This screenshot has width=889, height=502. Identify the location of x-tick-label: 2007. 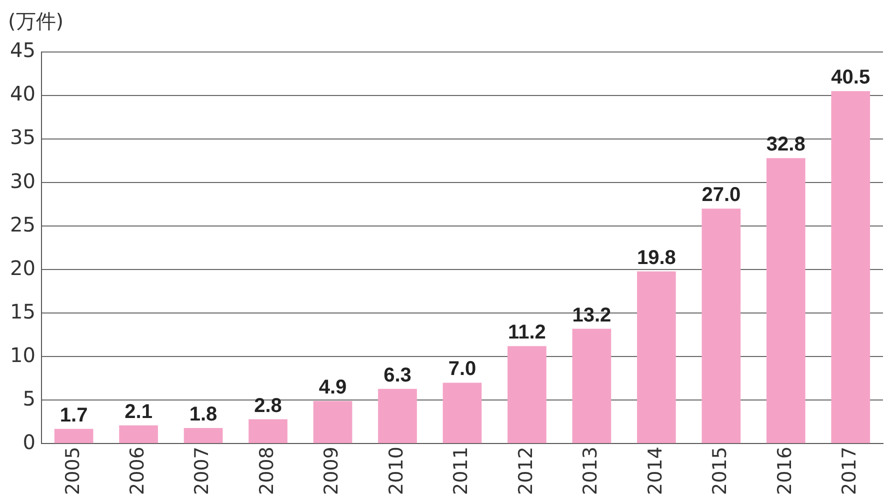
(202, 471).